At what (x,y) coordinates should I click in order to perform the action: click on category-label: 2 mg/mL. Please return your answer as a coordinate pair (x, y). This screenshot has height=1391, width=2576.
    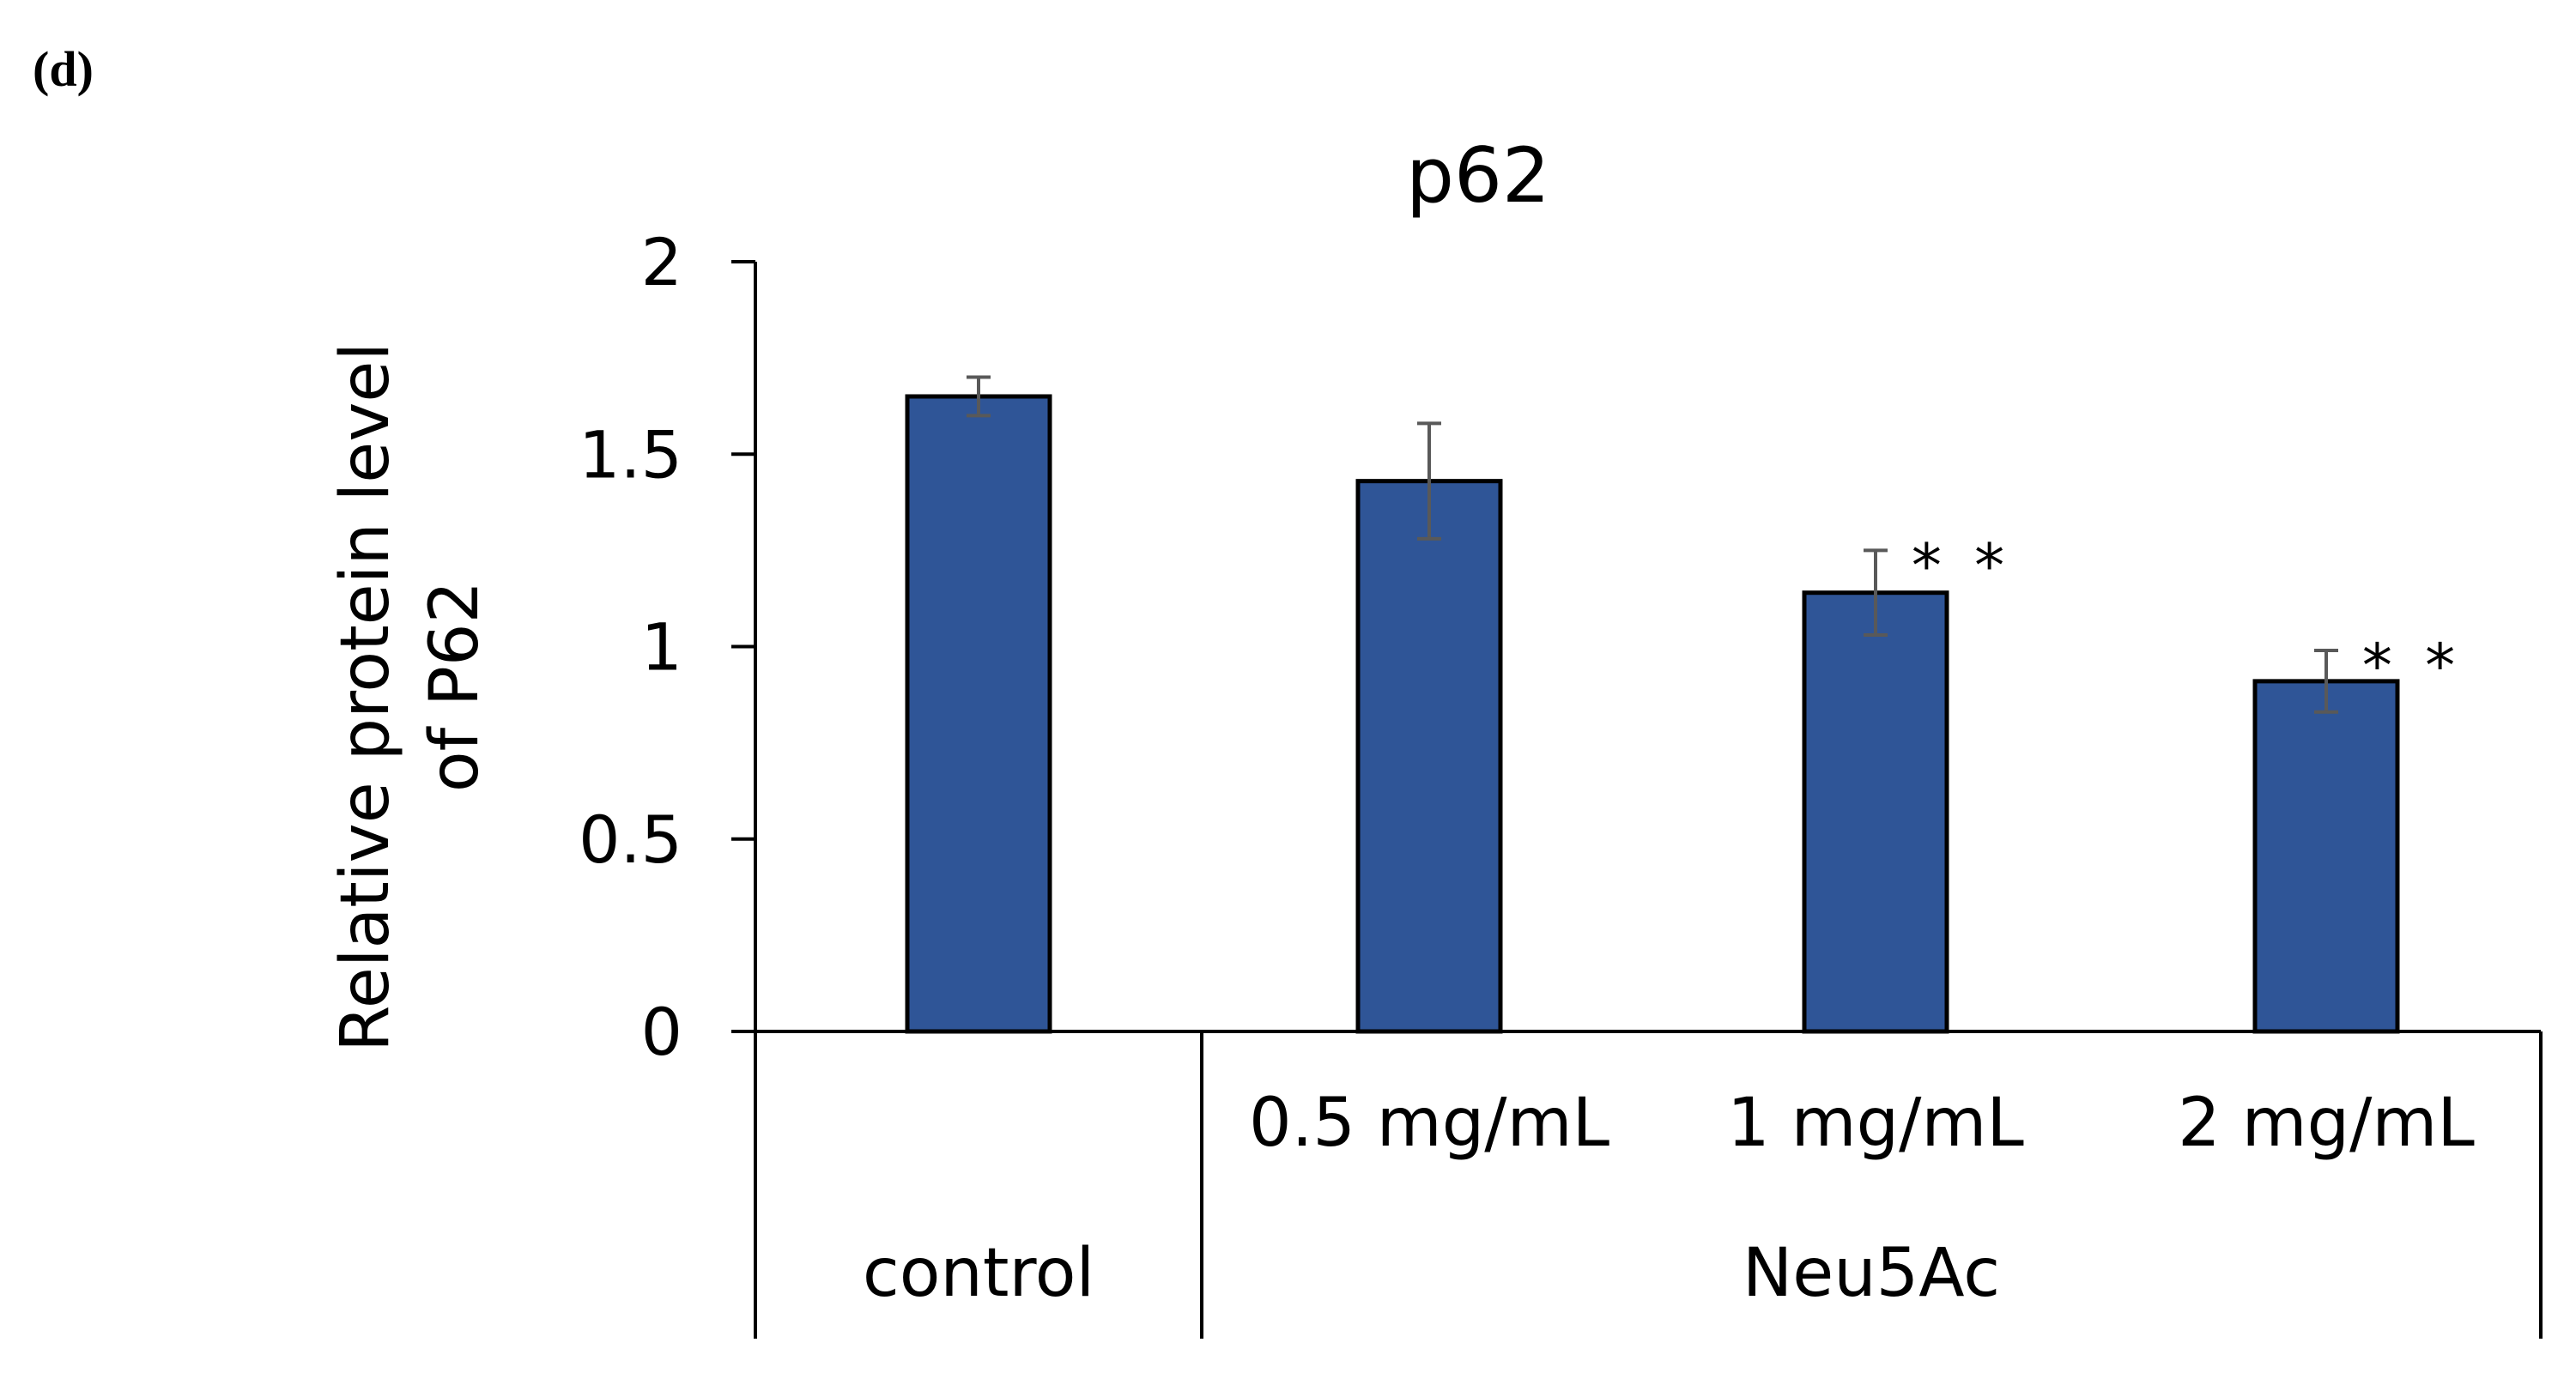
    Looking at the image, I should click on (2326, 1123).